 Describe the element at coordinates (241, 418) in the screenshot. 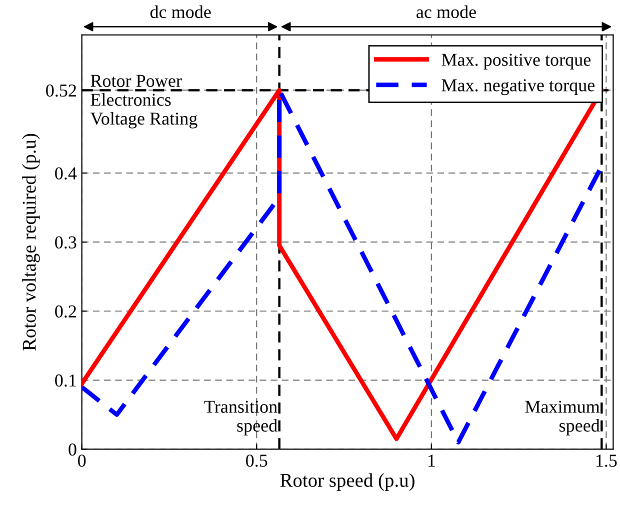

I see `ref-line-label: Transition speed` at that location.